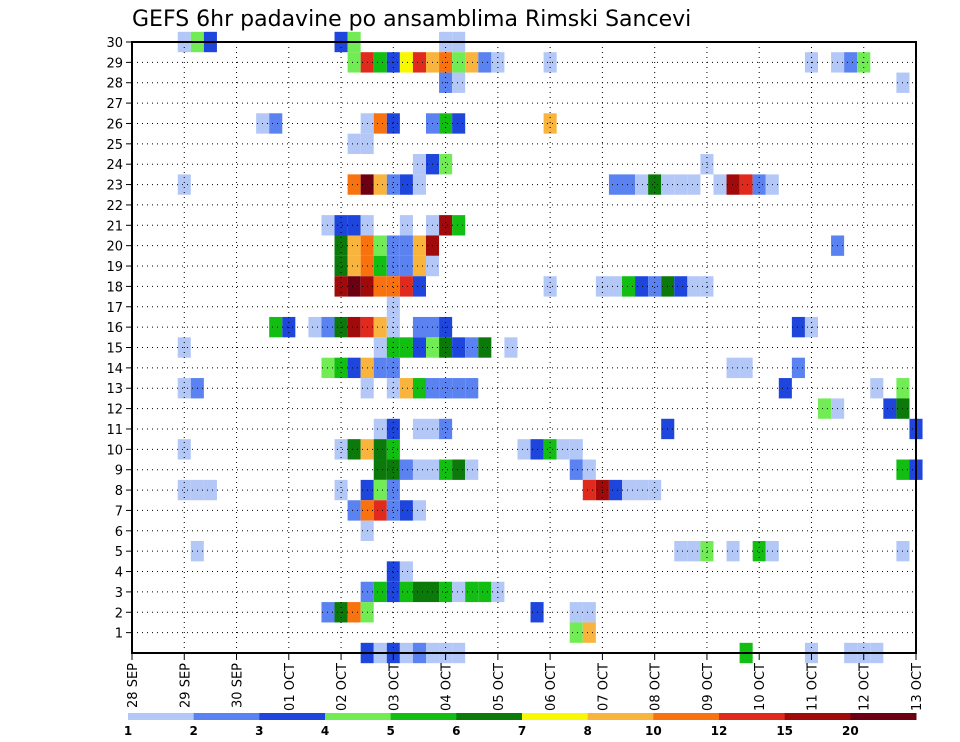 This screenshot has width=960, height=742. Describe the element at coordinates (114, 206) in the screenshot. I see `y-tick-label: 22` at that location.